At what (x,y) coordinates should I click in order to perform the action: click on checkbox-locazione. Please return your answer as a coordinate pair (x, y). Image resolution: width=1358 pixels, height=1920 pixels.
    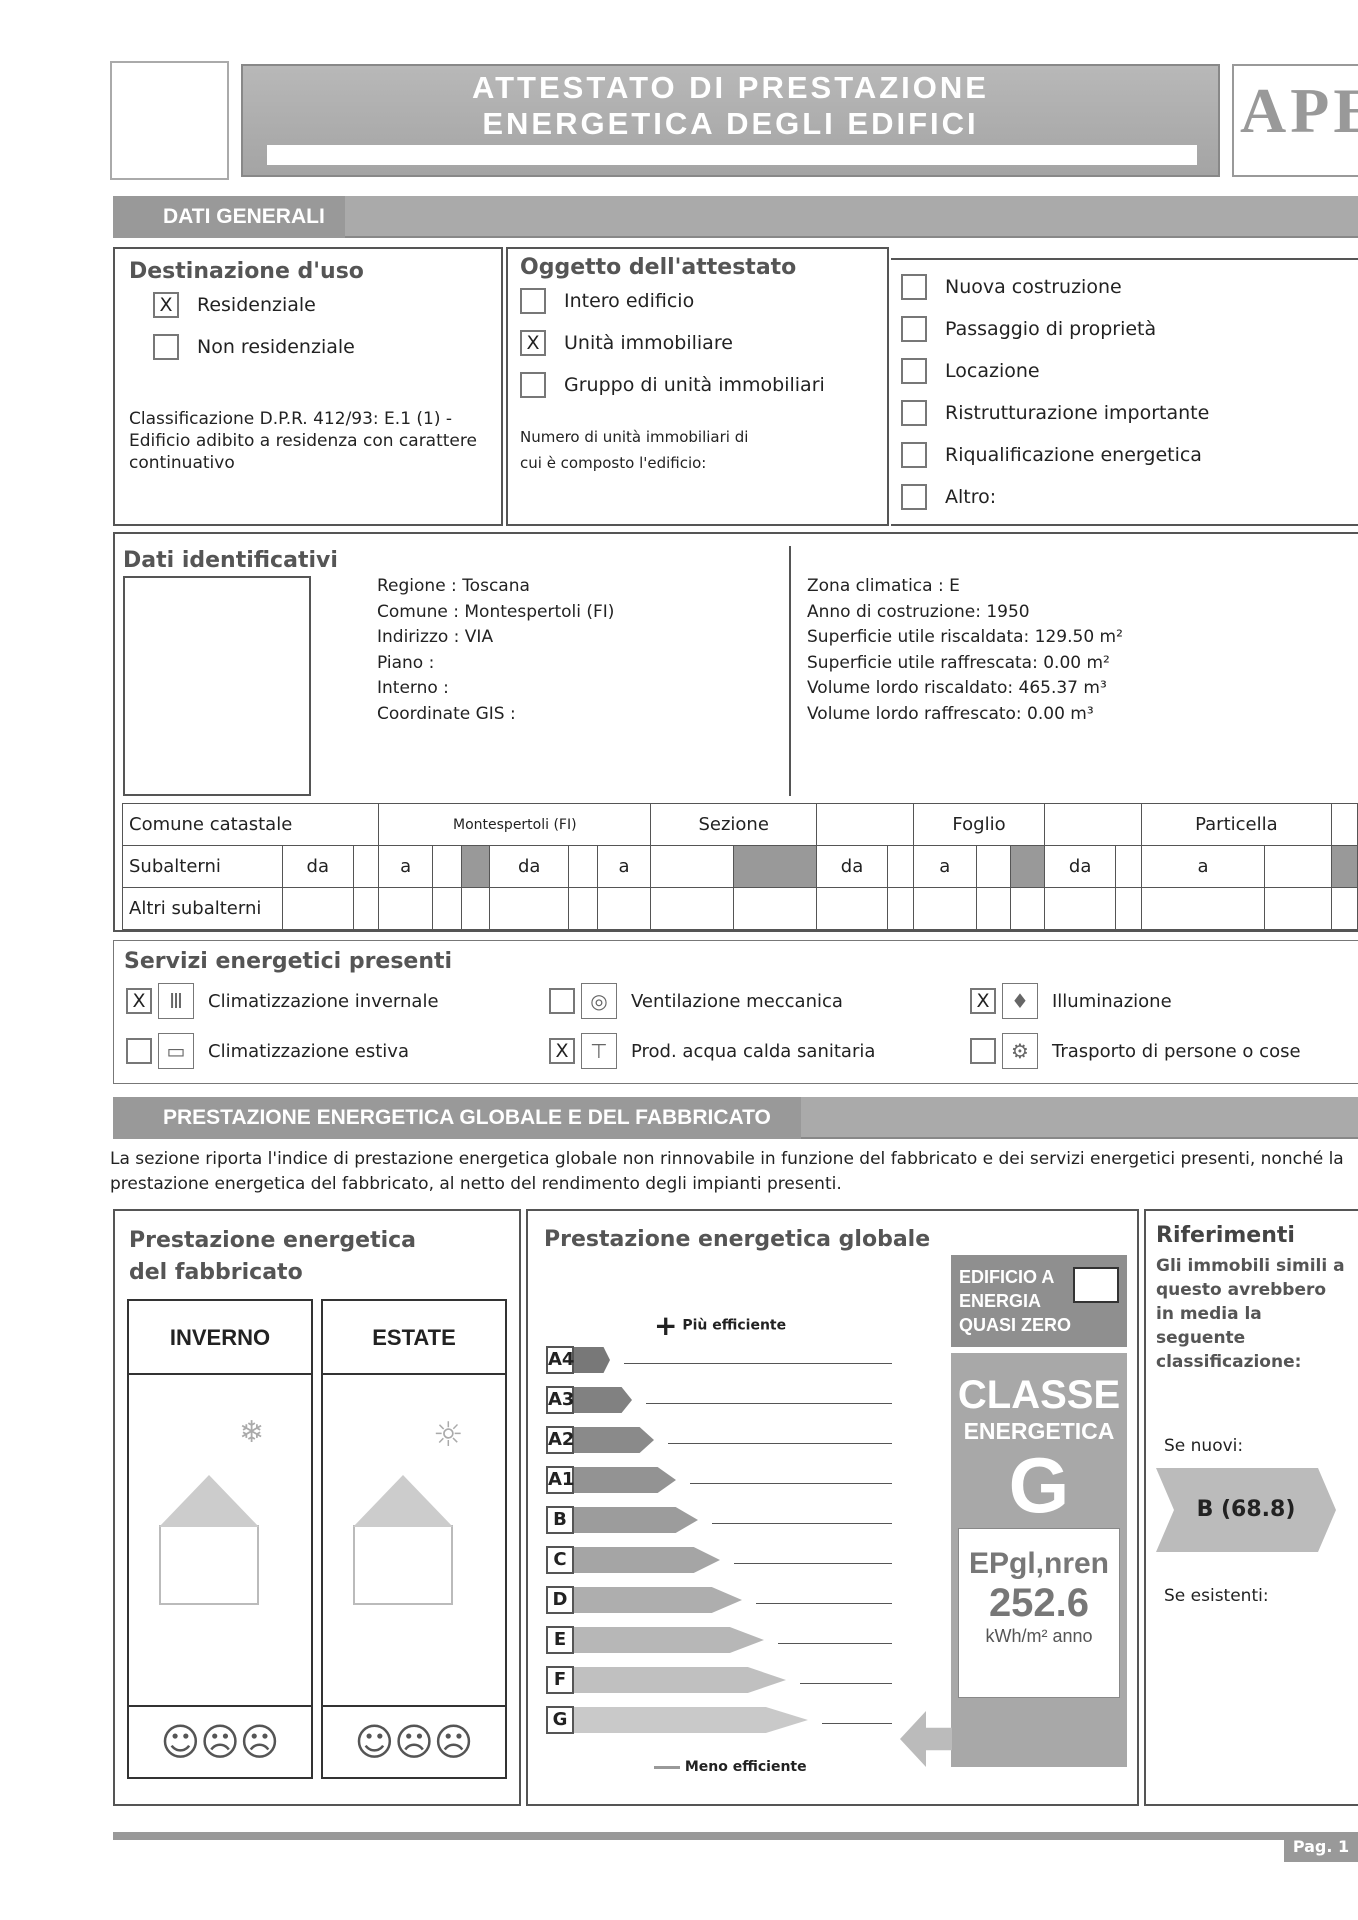
    Looking at the image, I should click on (914, 371).